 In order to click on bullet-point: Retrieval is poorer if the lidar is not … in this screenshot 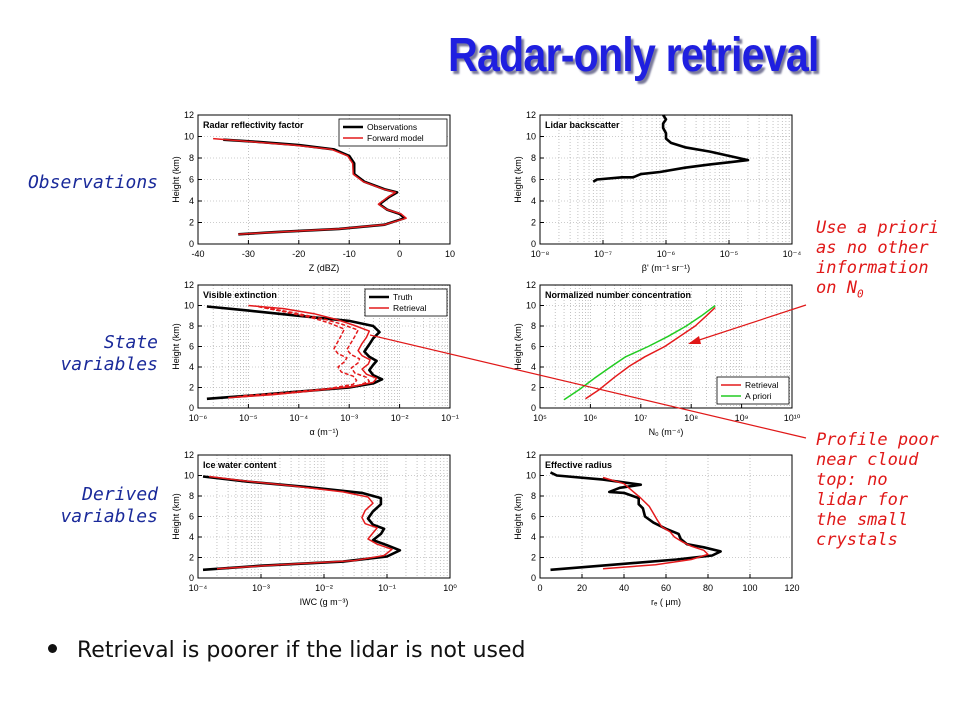, I will do `click(287, 650)`.